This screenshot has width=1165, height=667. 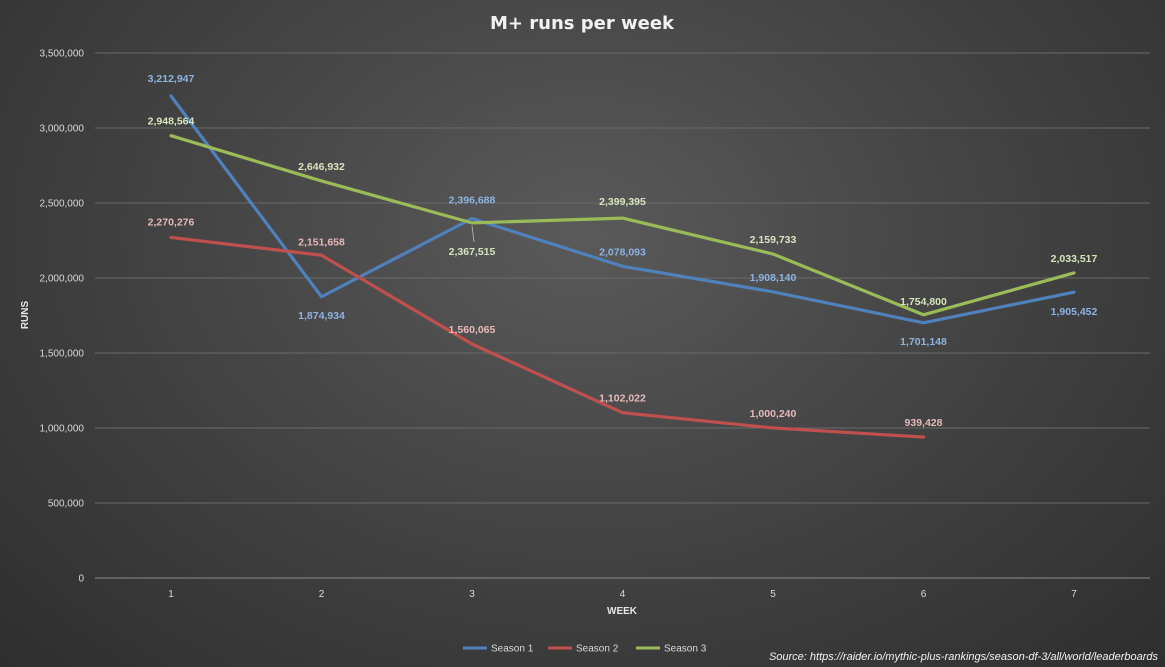 I want to click on data-label: 1,874,934, so click(x=321, y=316).